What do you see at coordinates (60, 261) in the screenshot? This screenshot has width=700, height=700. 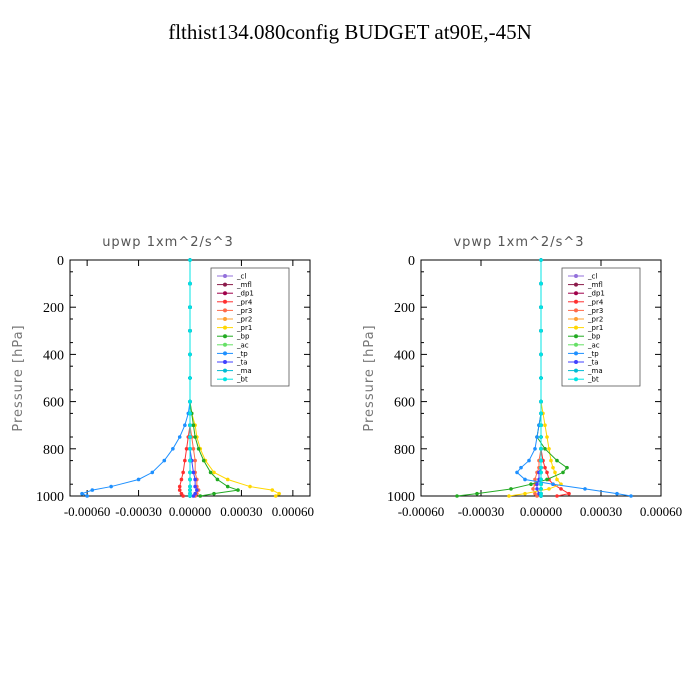 I see `y-tick-label: 0` at bounding box center [60, 261].